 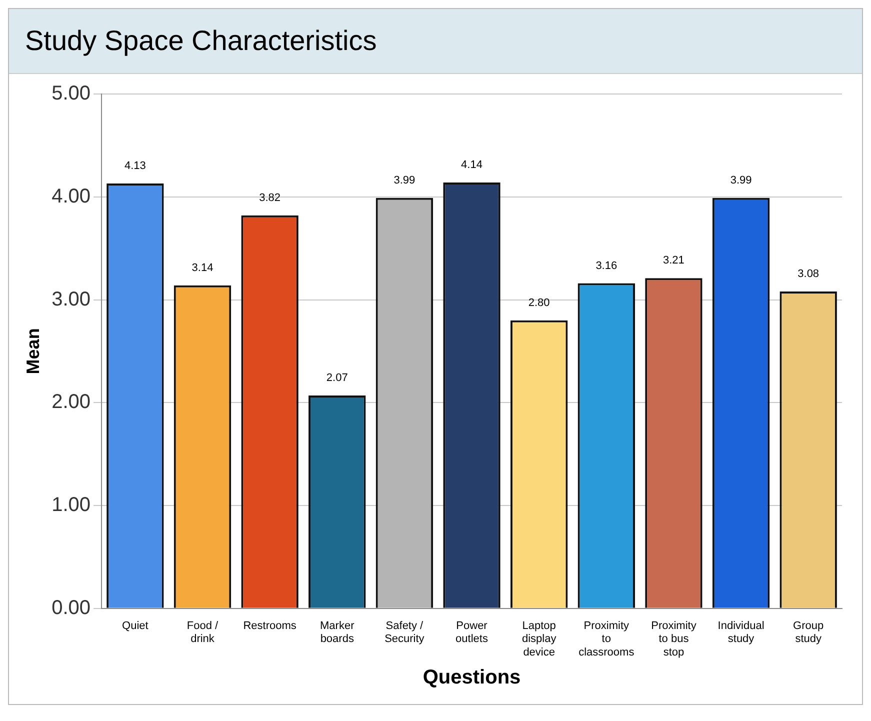 What do you see at coordinates (539, 639) in the screenshot?
I see `x-tick-label: Laptop display device` at bounding box center [539, 639].